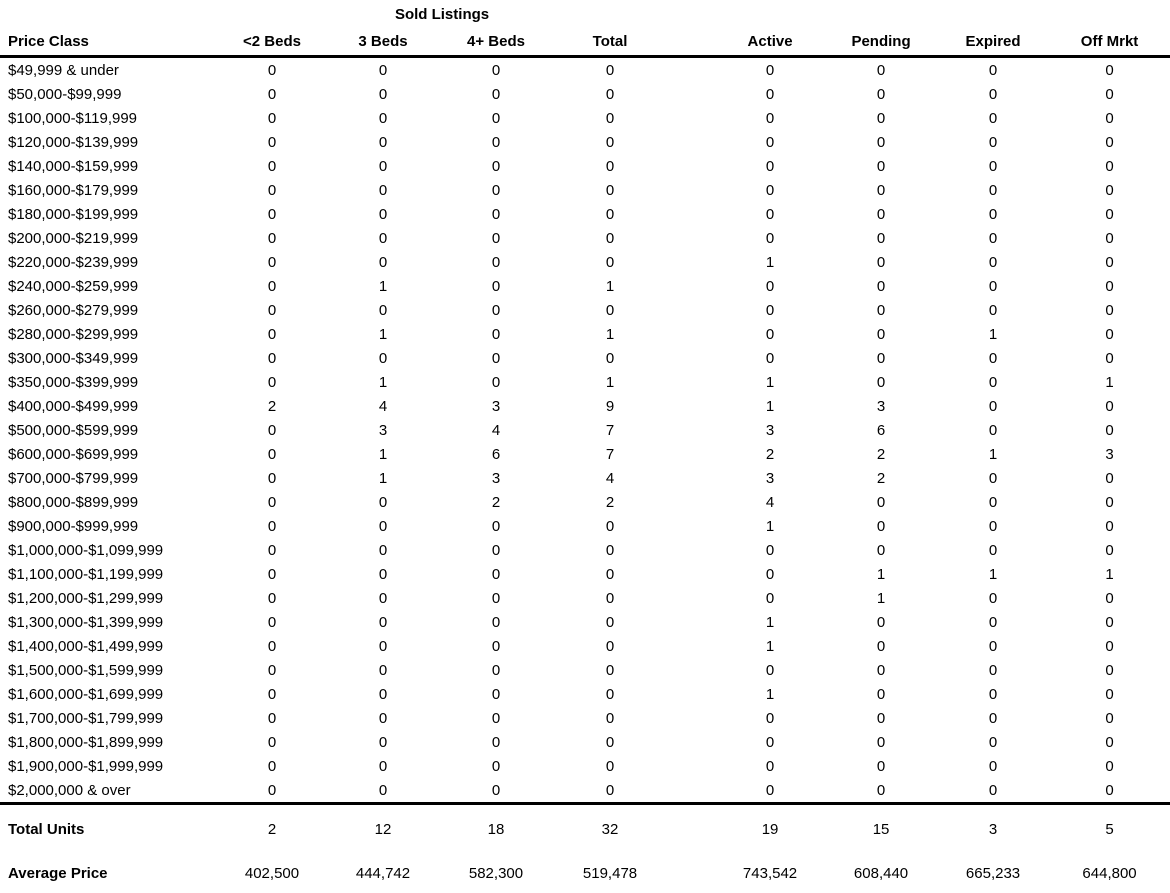 This screenshot has height=893, width=1170. I want to click on value-cell: 4, so click(610, 478).